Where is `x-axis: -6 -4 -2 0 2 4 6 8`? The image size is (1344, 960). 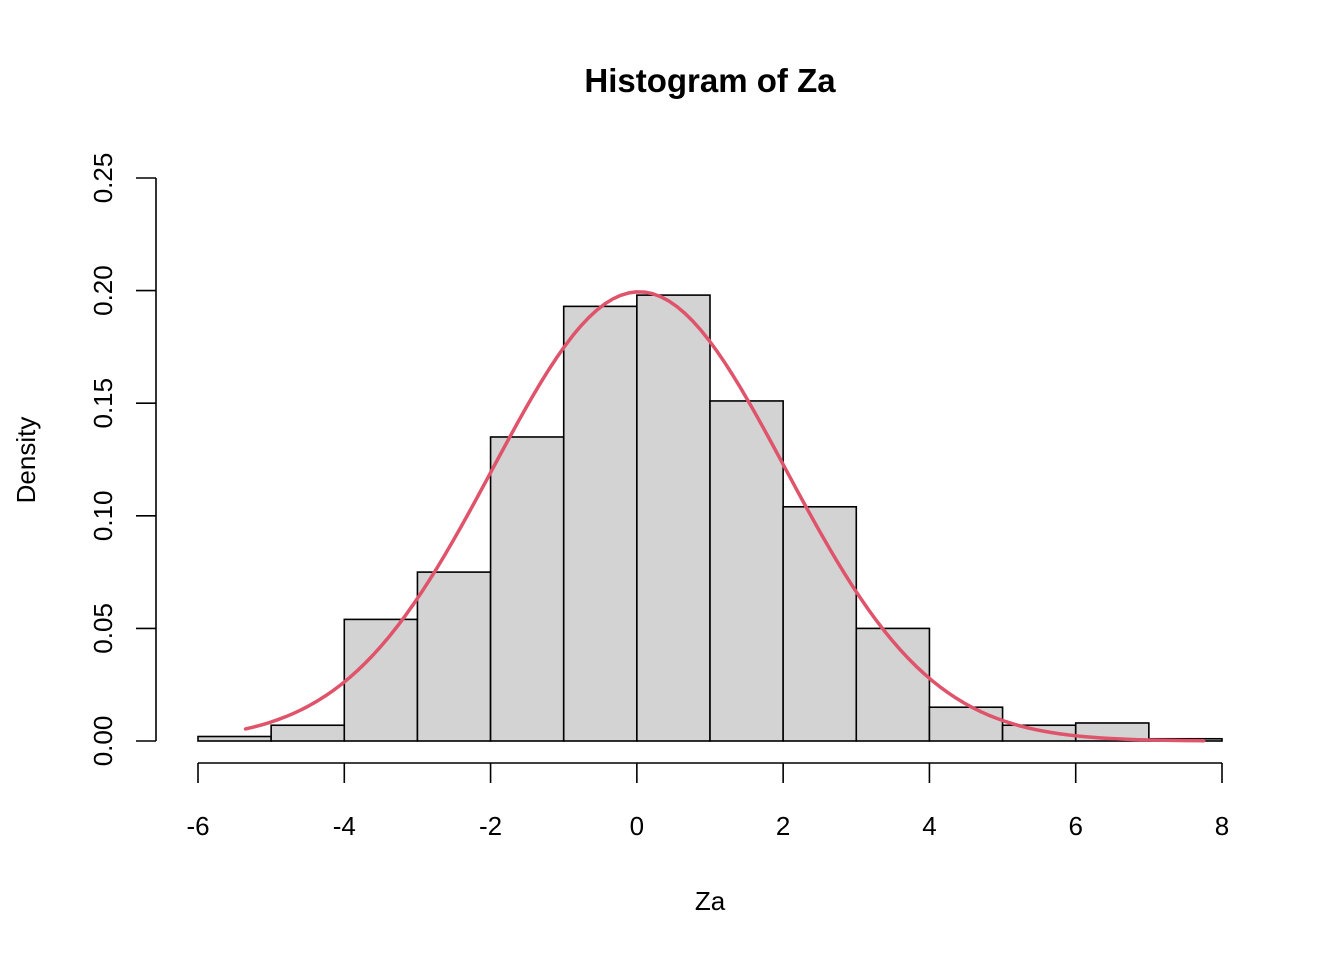 x-axis: -6 -4 -2 0 2 4 6 8 is located at coordinates (707, 801).